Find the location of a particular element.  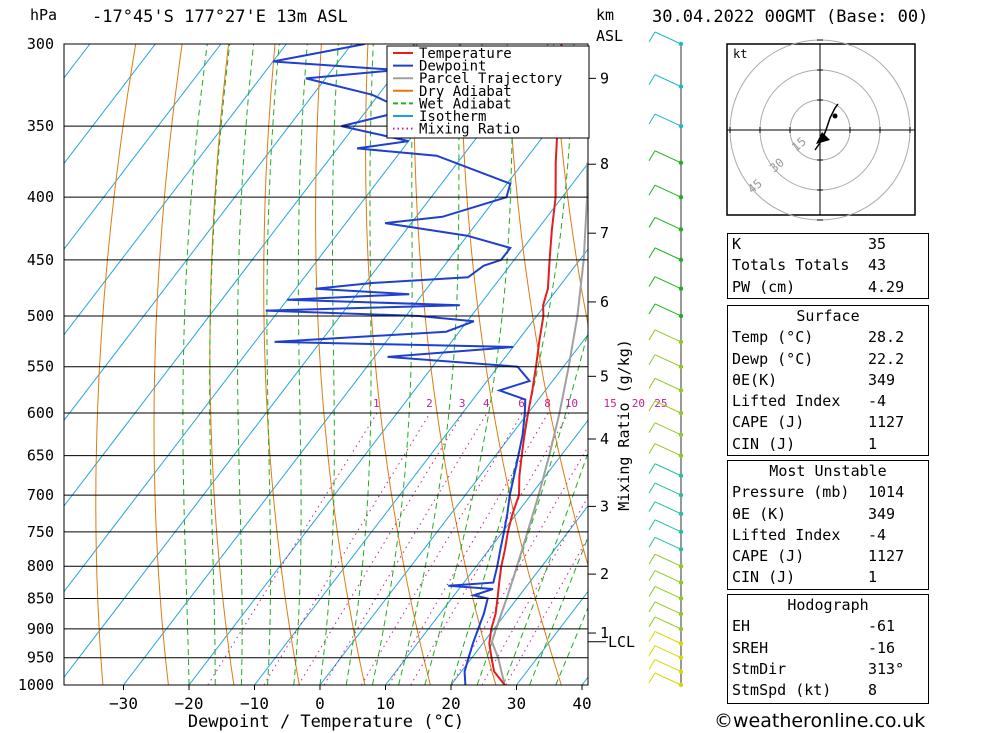

table-row: θE(K) 349 is located at coordinates (828, 380).